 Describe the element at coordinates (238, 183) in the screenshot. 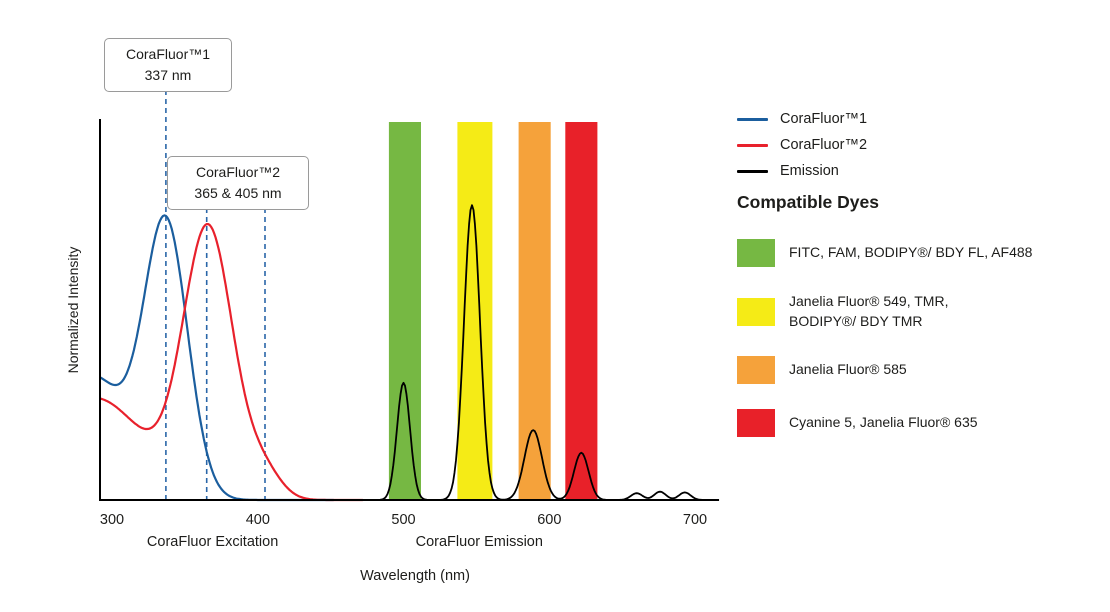

I see `callout-corafluor2: CoraFluor™2 365 & 405 nm` at that location.